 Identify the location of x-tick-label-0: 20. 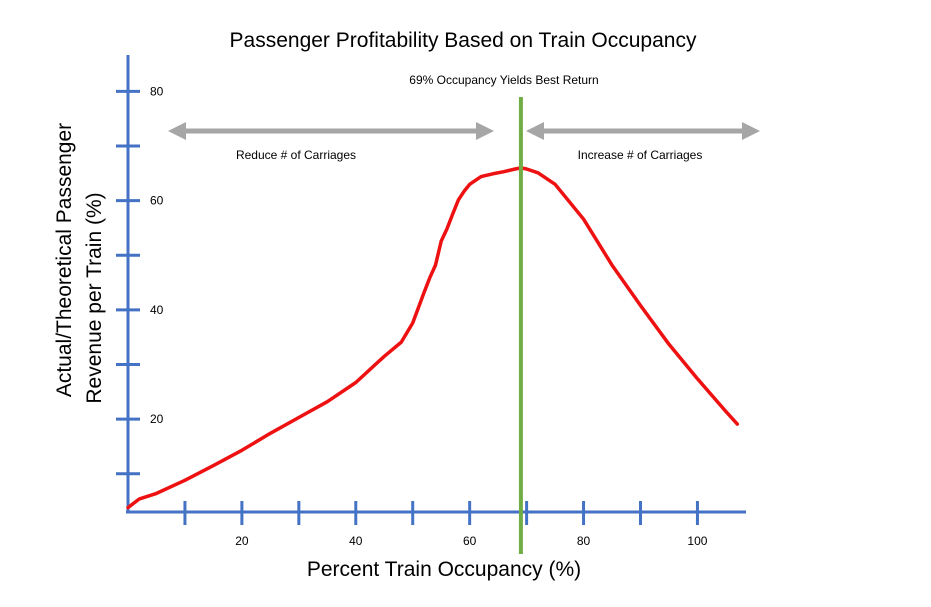
(242, 541).